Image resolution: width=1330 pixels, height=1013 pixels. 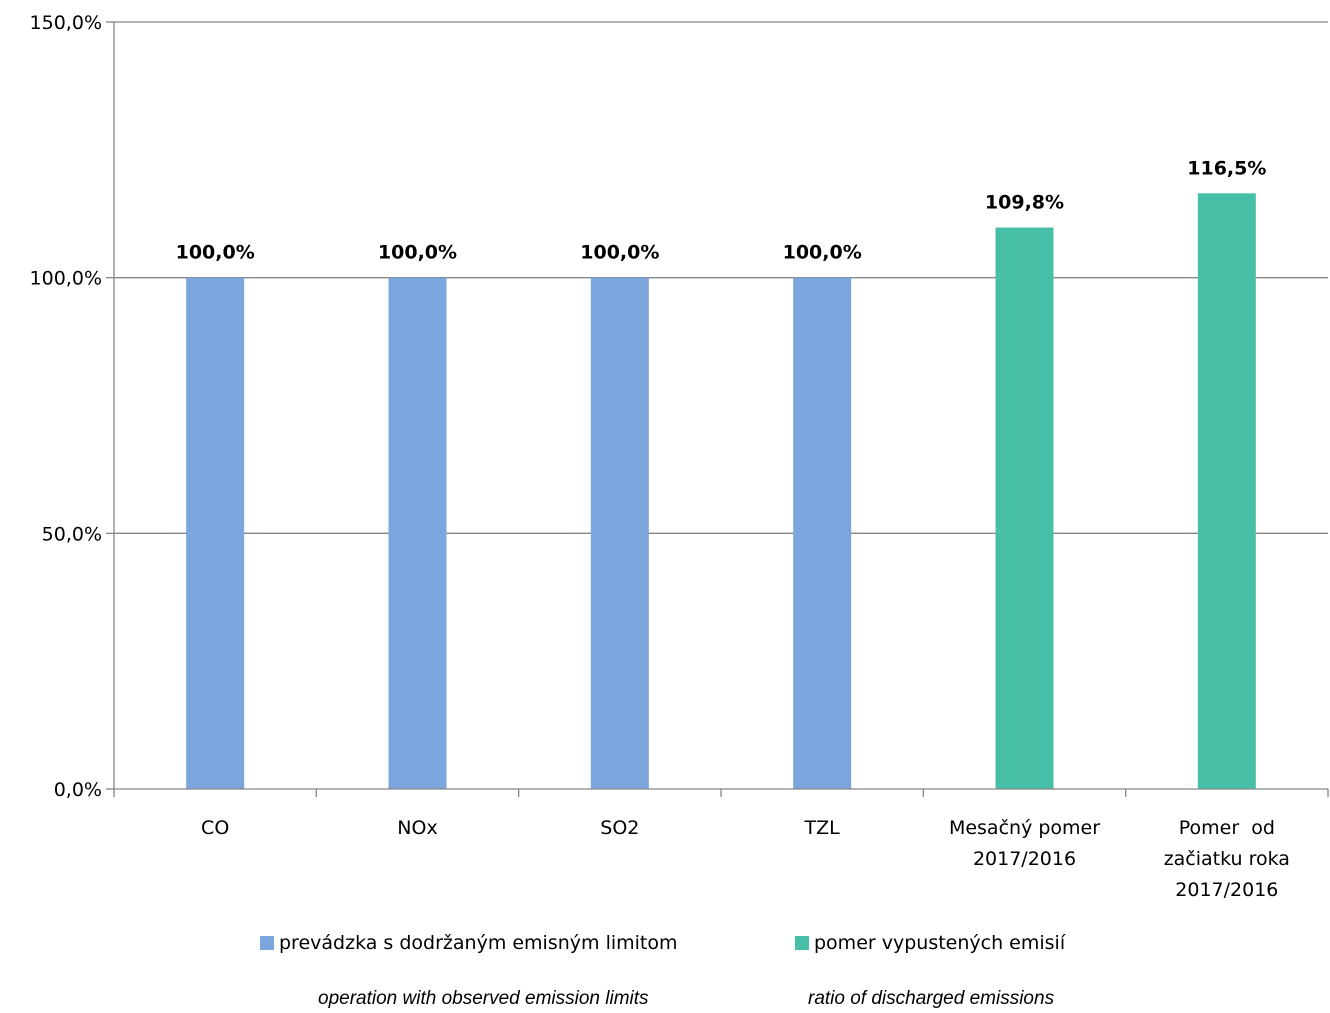 I want to click on x-tick-label: TZL, so click(x=822, y=828).